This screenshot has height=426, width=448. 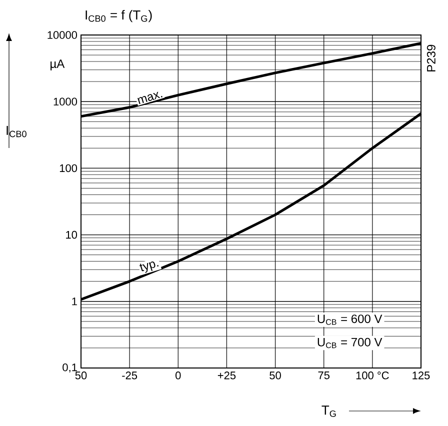 What do you see at coordinates (350, 319) in the screenshot?
I see `annotation: U$_{CB}$ = 600 V` at bounding box center [350, 319].